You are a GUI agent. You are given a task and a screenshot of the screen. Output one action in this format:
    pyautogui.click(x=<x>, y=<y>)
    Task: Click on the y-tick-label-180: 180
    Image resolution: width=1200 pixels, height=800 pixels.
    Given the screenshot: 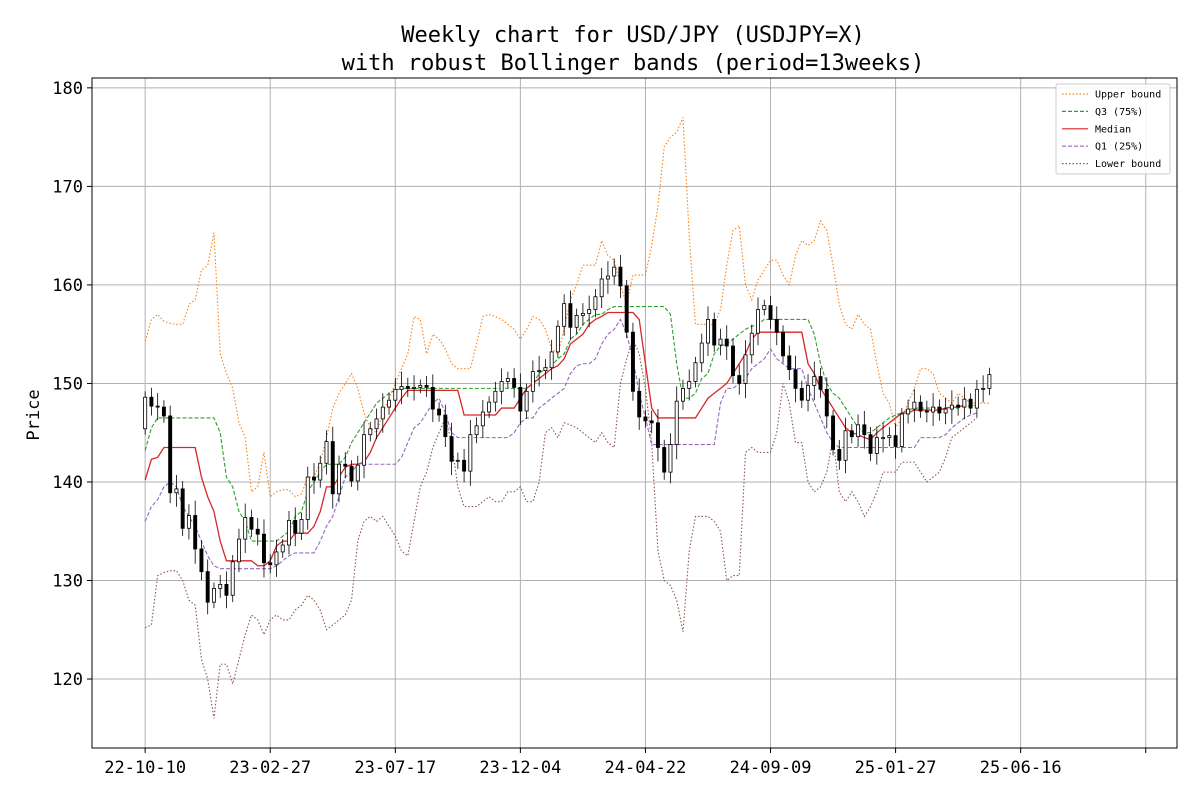 What is the action you would take?
    pyautogui.click(x=67, y=89)
    